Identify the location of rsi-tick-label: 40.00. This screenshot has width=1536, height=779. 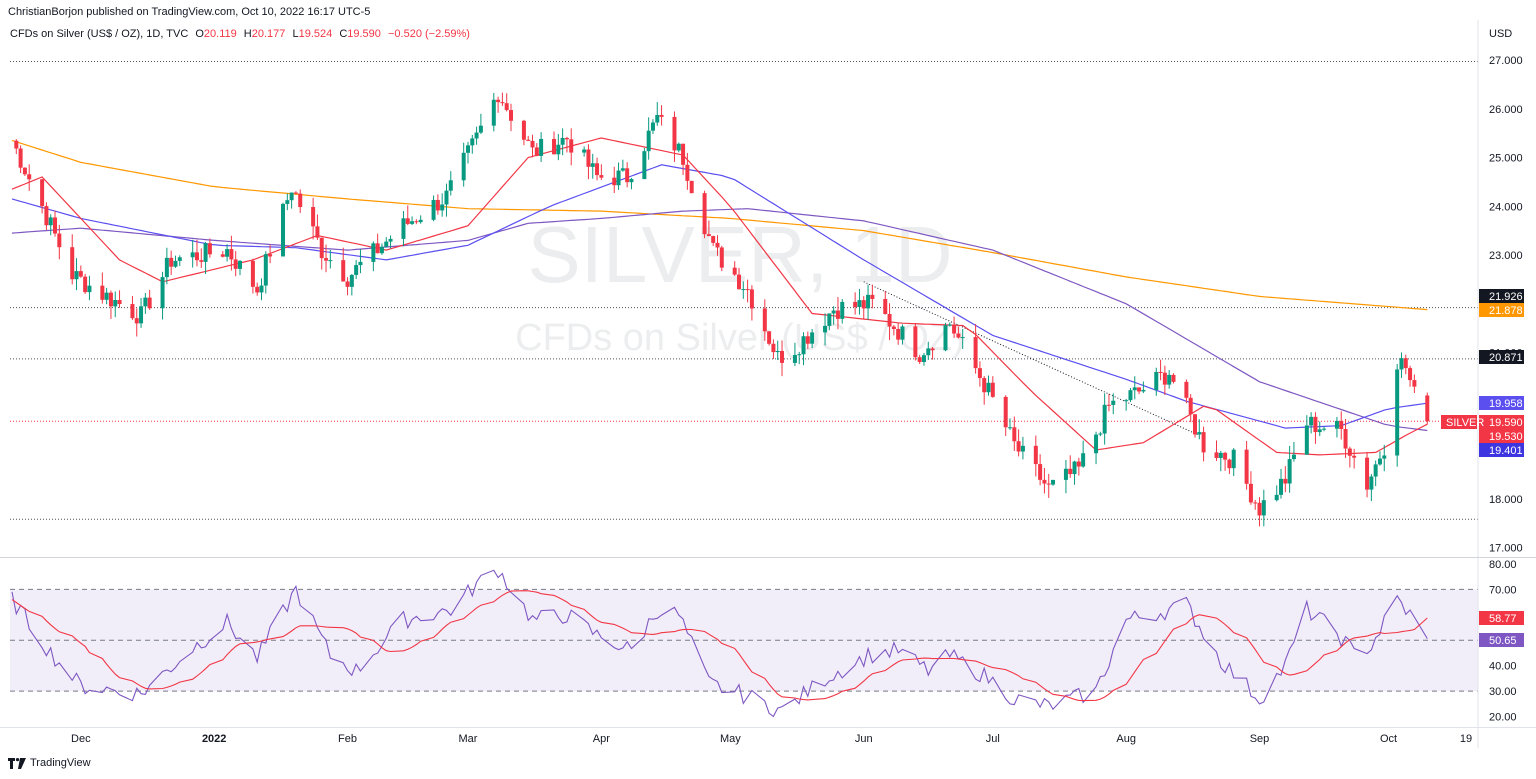
(1503, 667).